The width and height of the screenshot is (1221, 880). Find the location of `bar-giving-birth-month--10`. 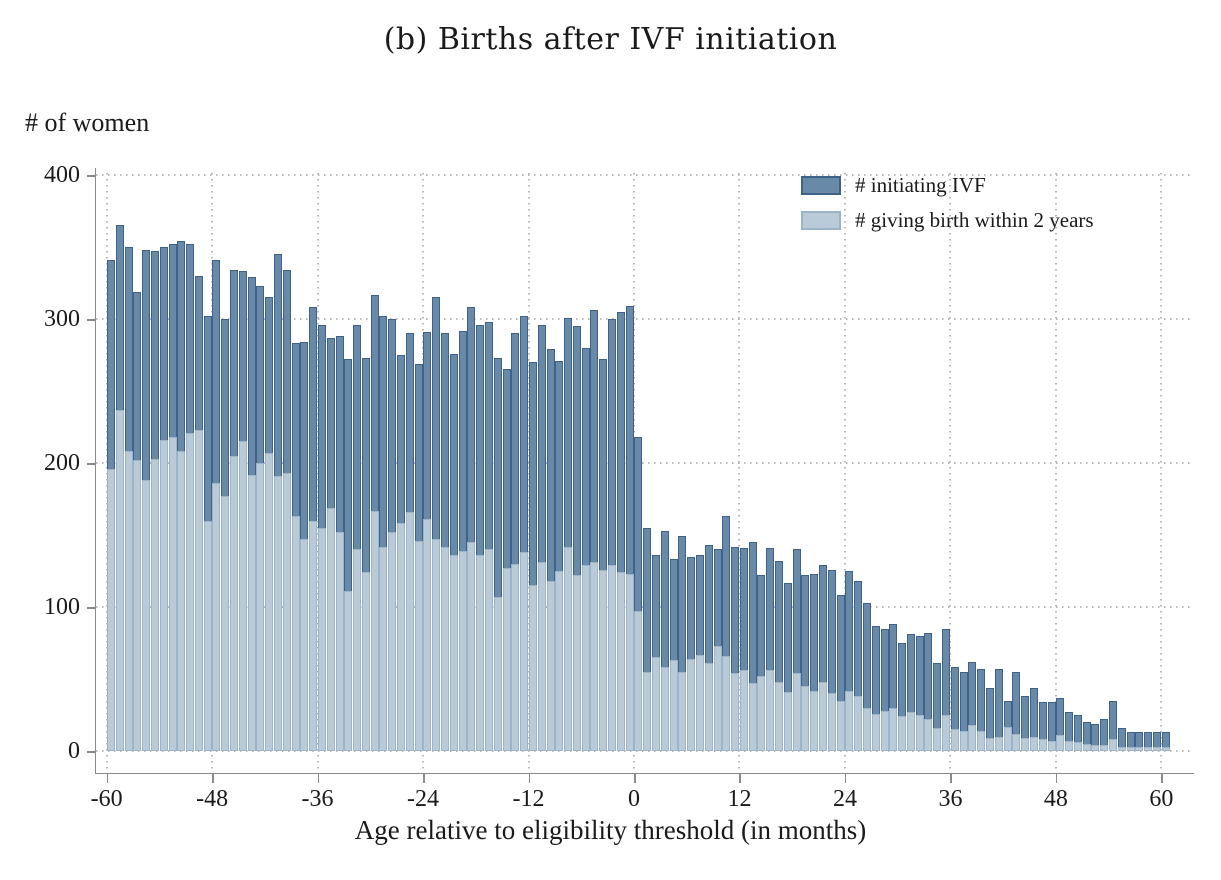

bar-giving-birth-month--10 is located at coordinates (550, 666).